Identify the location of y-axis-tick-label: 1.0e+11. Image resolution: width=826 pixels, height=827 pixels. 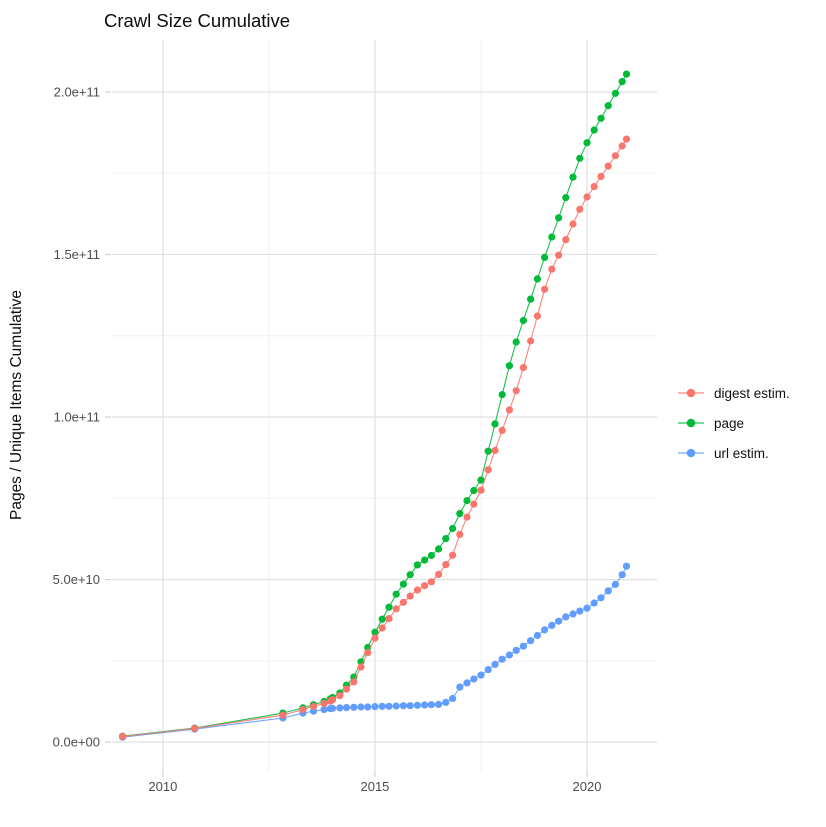
(77, 417).